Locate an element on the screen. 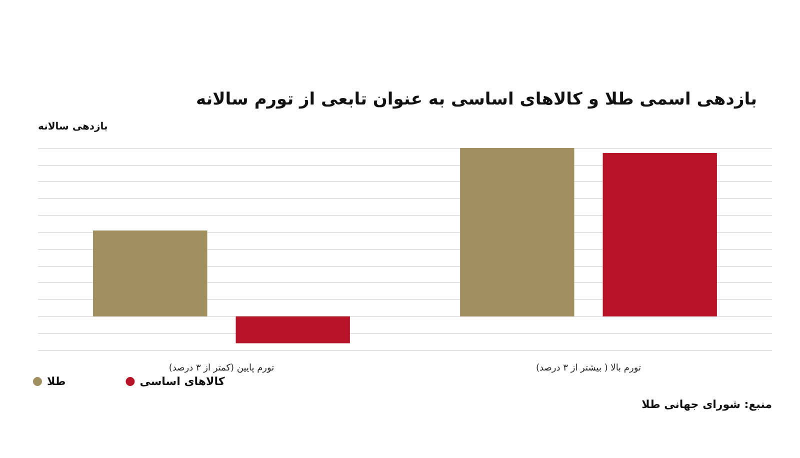 This screenshot has width=800, height=458. text: منبع: شورای جهانی طلا is located at coordinates (707, 404).